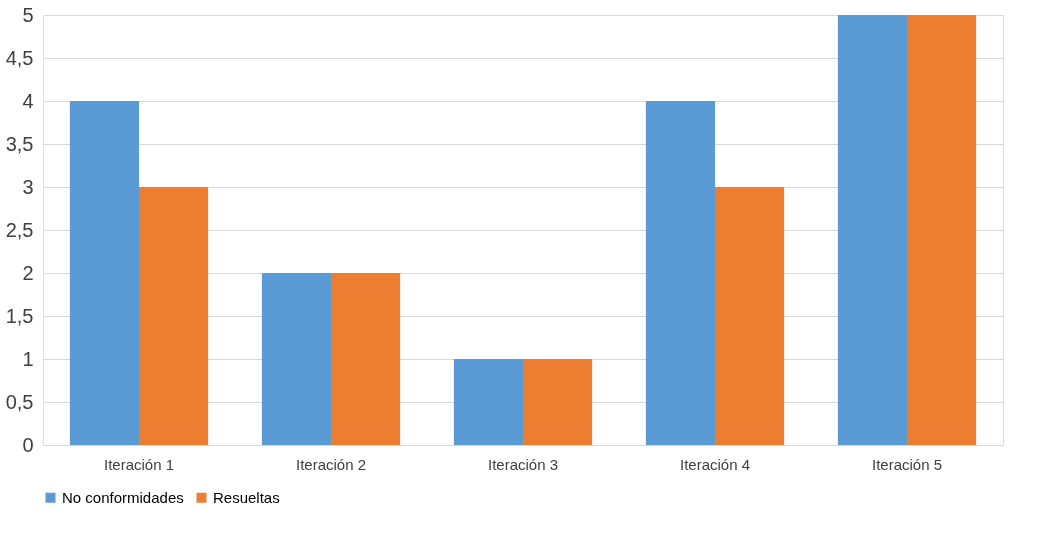  What do you see at coordinates (139, 464) in the screenshot?
I see `x-tick-label: Iteración 1` at bounding box center [139, 464].